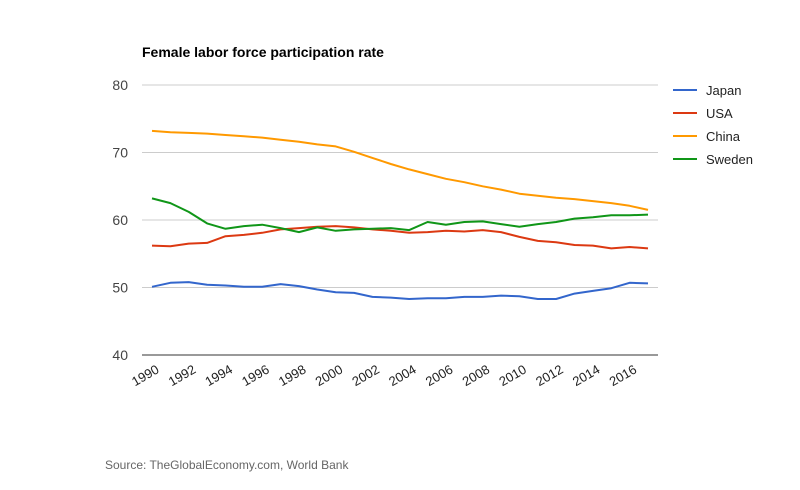 The height and width of the screenshot is (490, 800). I want to click on series-line-china, so click(400, 170).